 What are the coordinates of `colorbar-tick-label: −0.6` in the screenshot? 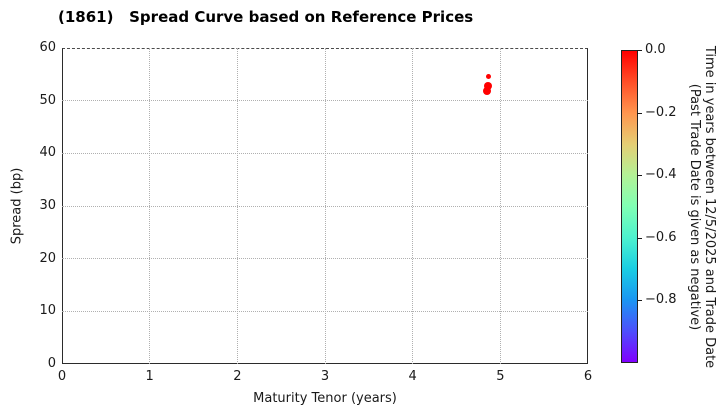 It's located at (661, 237).